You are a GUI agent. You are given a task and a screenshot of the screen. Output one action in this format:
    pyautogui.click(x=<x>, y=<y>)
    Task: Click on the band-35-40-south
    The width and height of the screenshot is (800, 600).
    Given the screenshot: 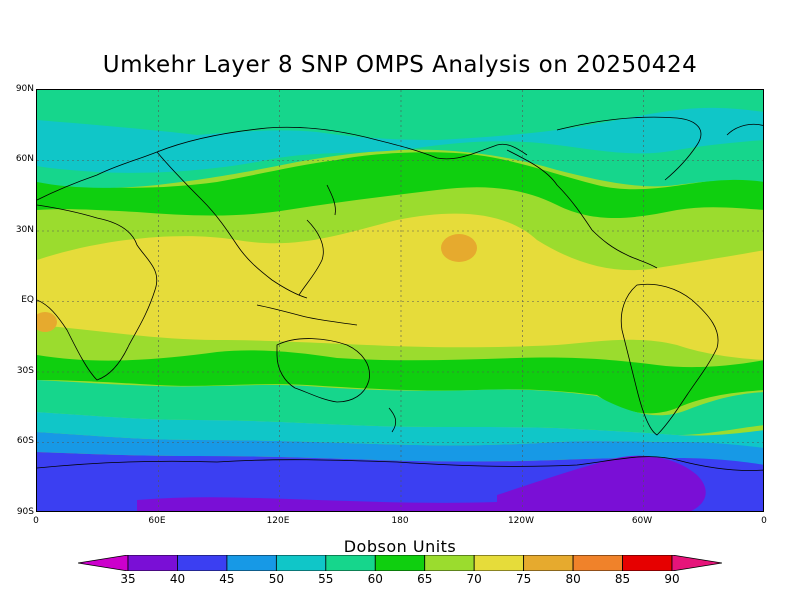 What is the action you would take?
    pyautogui.click(x=601, y=483)
    